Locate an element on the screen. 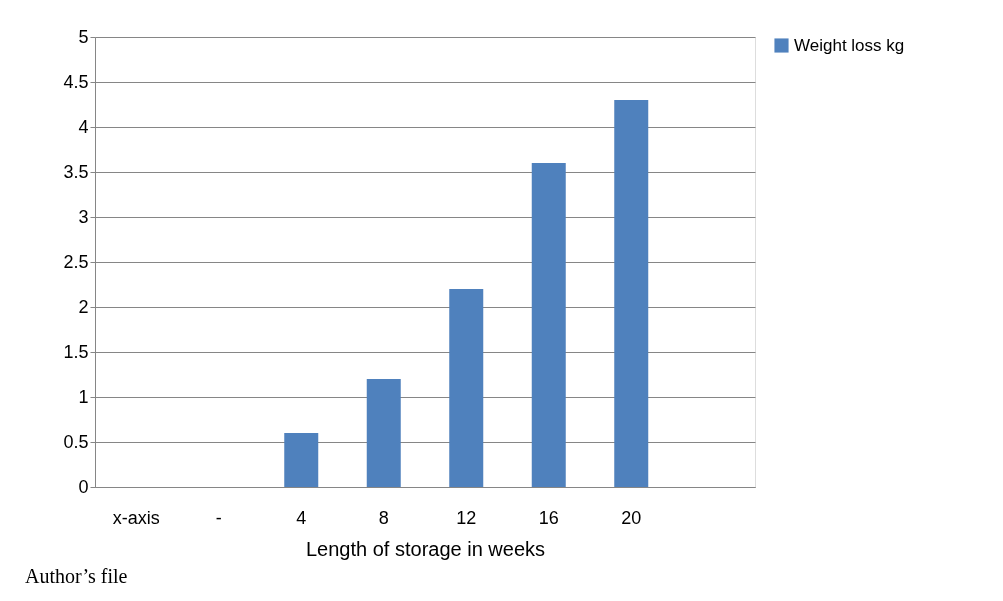 The width and height of the screenshot is (1003, 601). y-tick-label: 4.5 is located at coordinates (76, 81).